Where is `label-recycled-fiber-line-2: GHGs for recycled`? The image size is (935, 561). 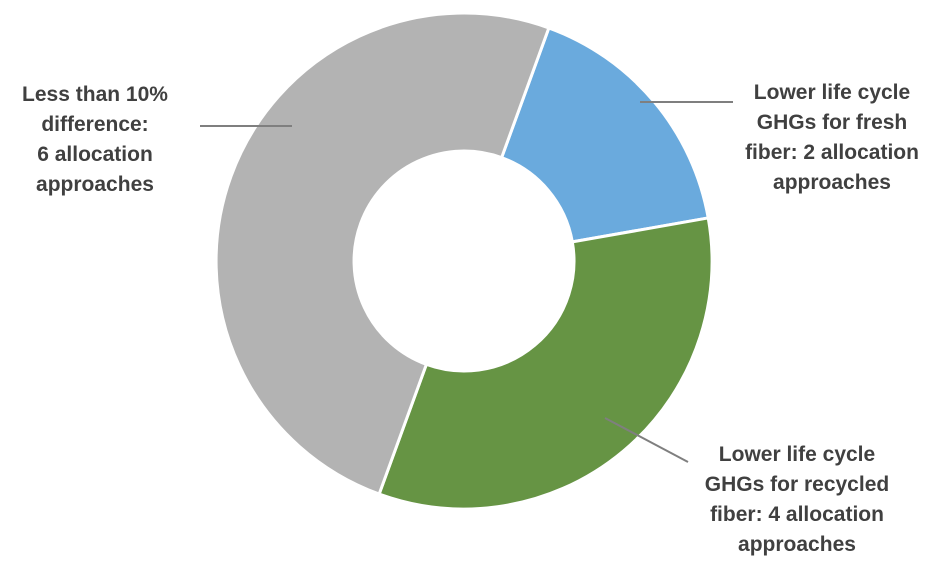
label-recycled-fiber-line-2: GHGs for recycled is located at coordinates (797, 484).